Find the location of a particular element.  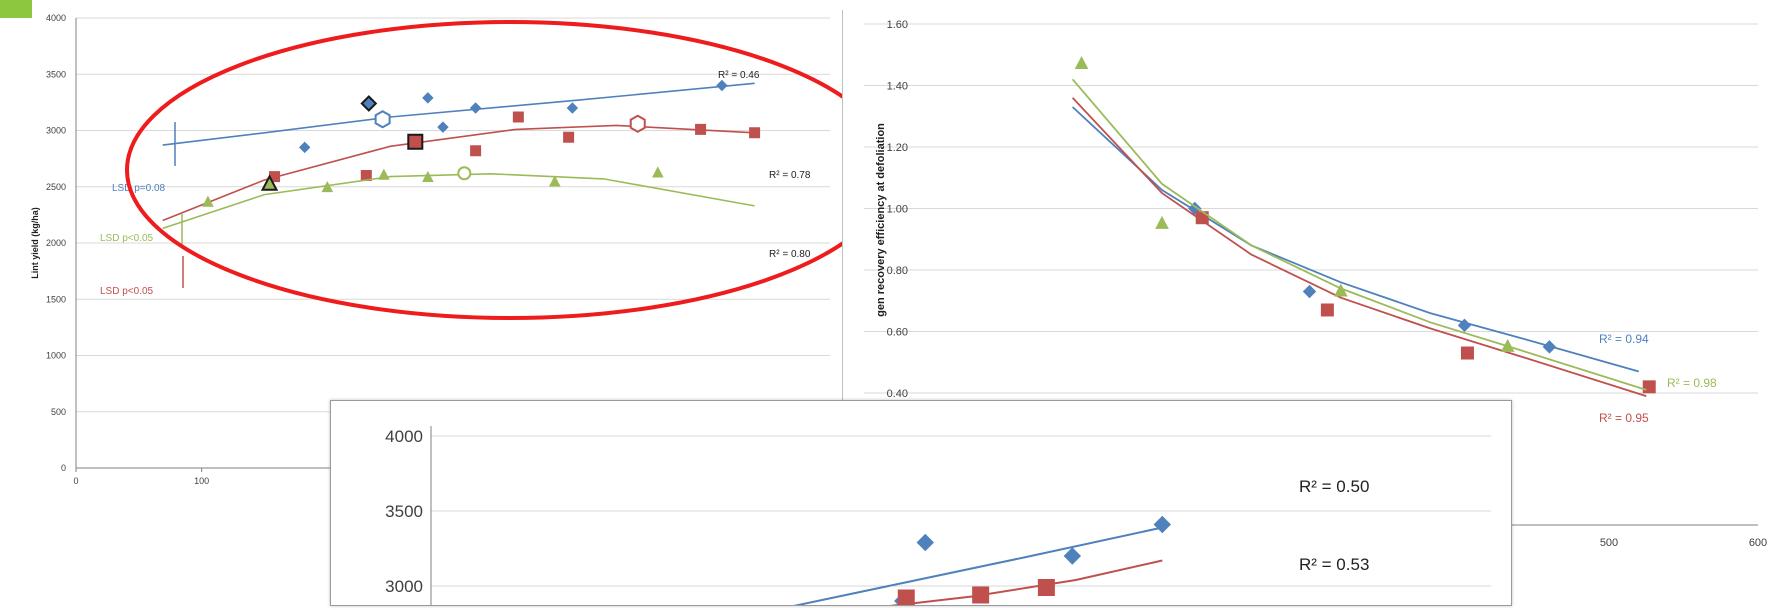

open-point-blue is located at coordinates (382, 119).